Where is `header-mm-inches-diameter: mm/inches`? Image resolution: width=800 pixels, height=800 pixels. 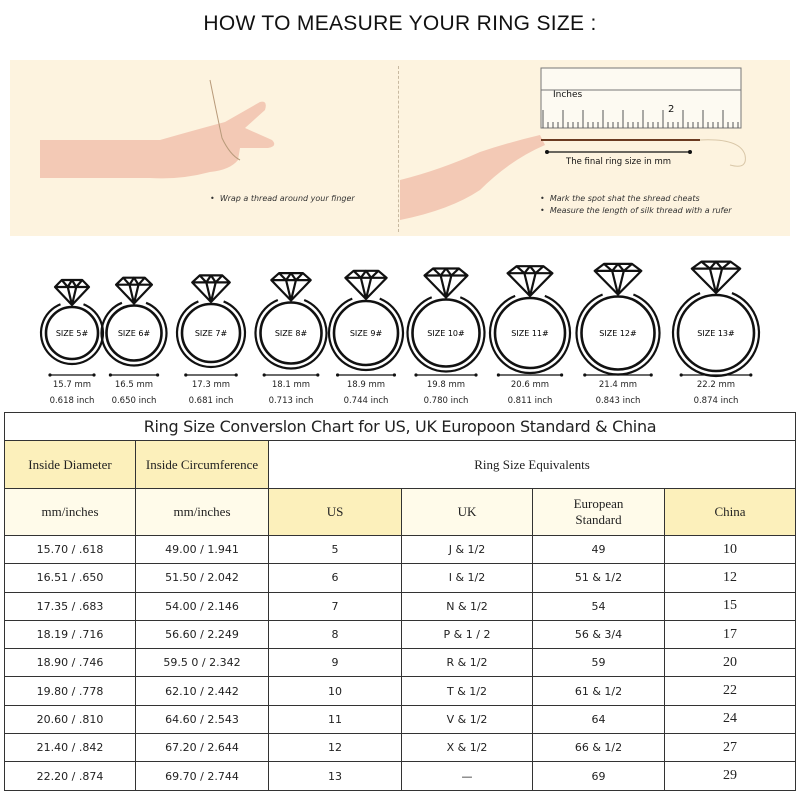 header-mm-inches-diameter: mm/inches is located at coordinates (70, 512).